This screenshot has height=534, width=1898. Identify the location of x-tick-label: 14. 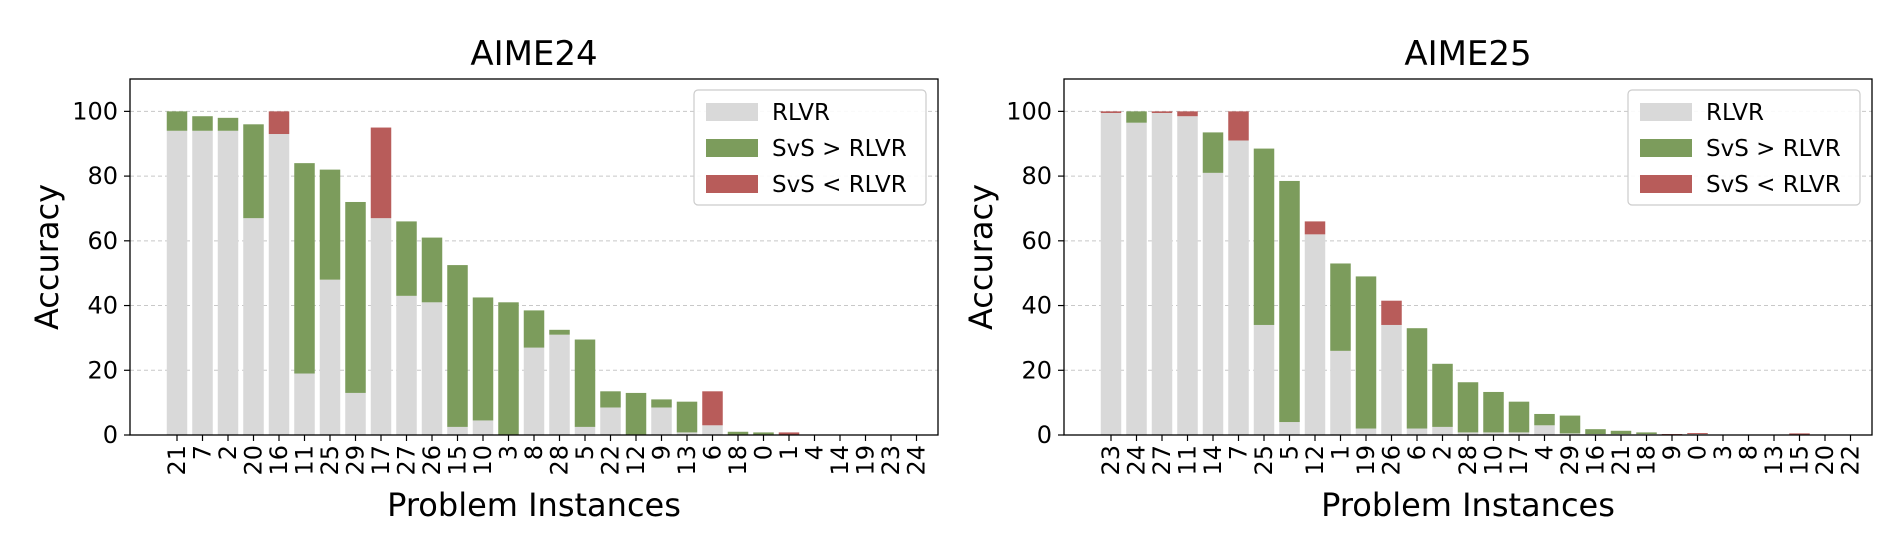
(1213, 460).